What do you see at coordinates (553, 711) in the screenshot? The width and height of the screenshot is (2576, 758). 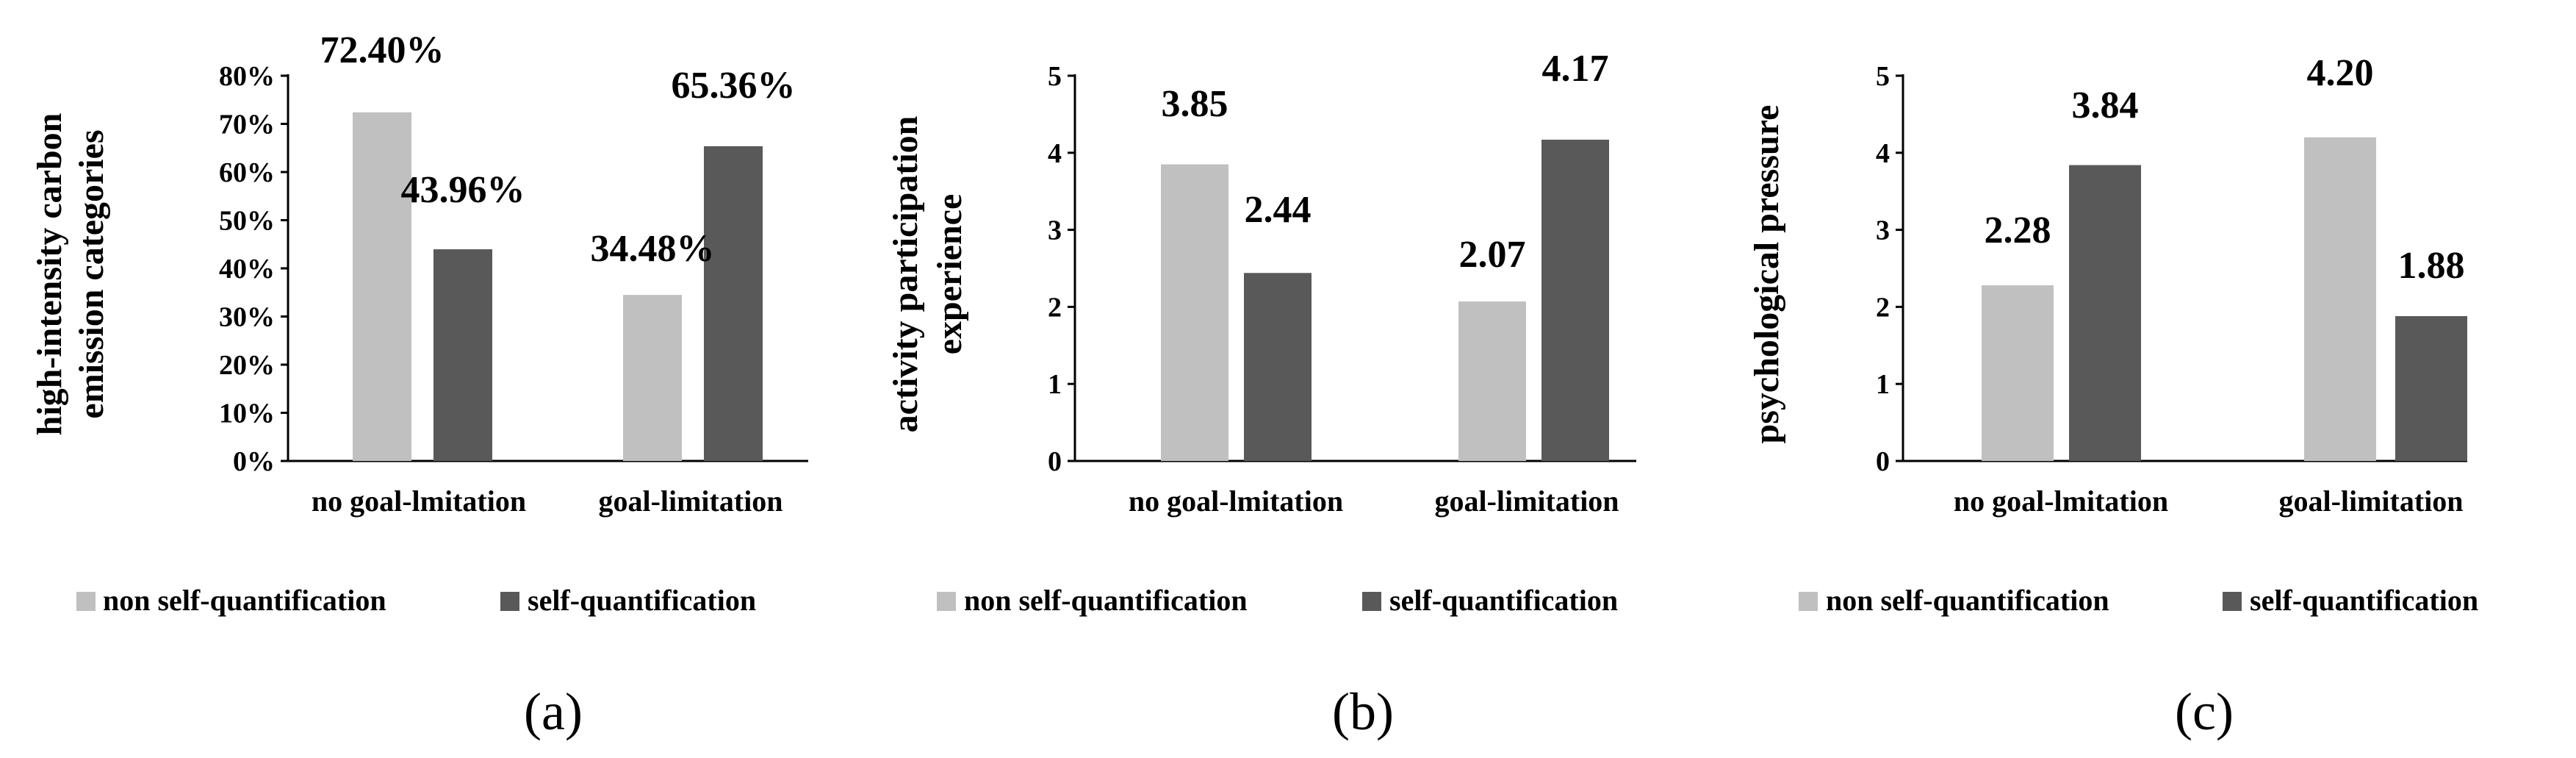 I see `panel-a-caption-label: (a)` at bounding box center [553, 711].